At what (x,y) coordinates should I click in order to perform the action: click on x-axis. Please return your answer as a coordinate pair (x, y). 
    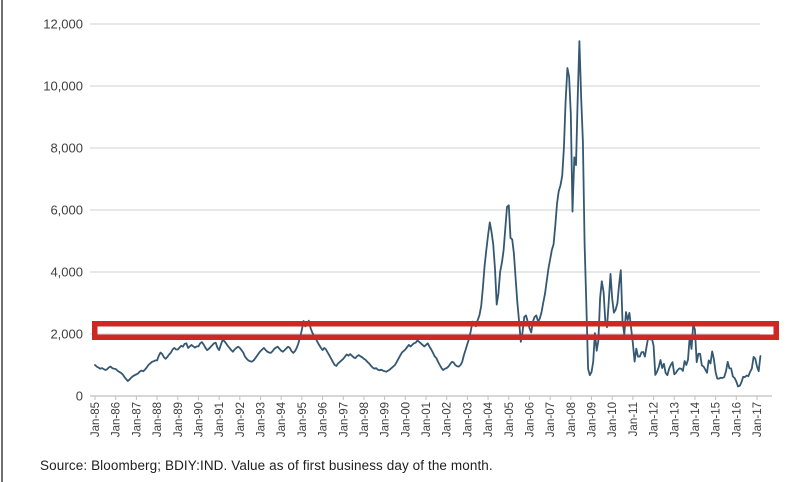
    Looking at the image, I should click on (426, 398).